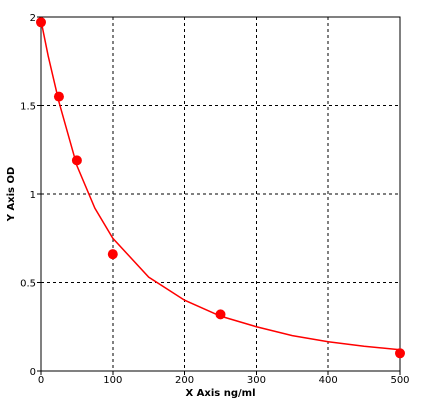 Image resolution: width=428 pixels, height=418 pixels. Describe the element at coordinates (112, 380) in the screenshot. I see `x-tick-label: 100` at that location.